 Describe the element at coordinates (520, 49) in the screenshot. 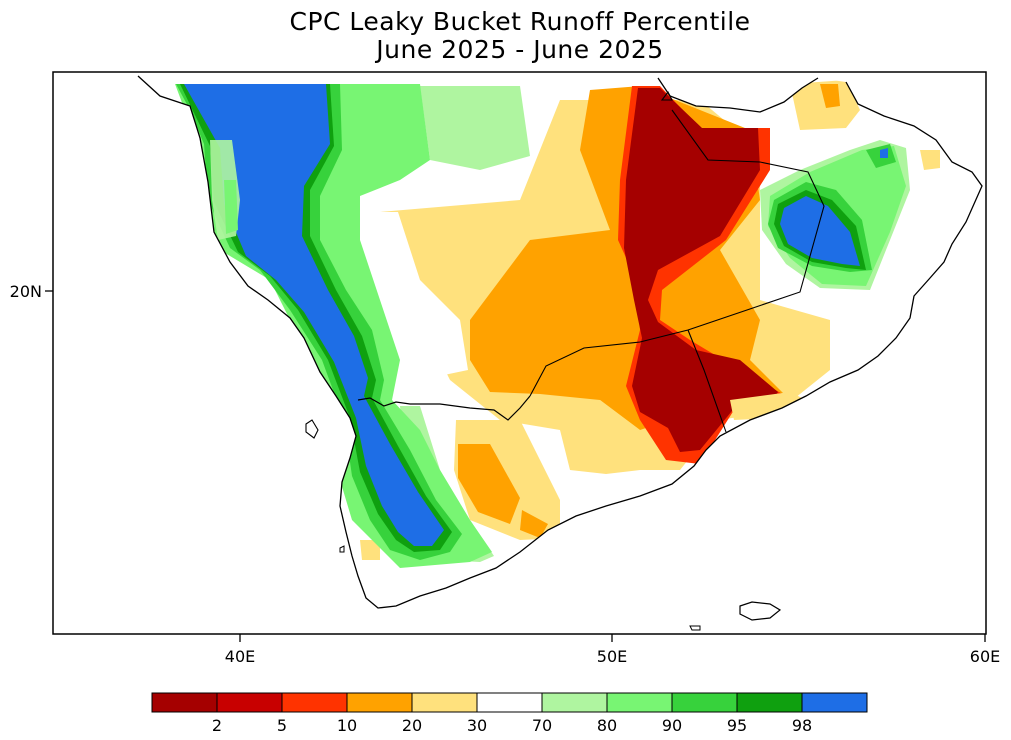

I see `map-title-line-2: June 2025 - June 2025` at that location.